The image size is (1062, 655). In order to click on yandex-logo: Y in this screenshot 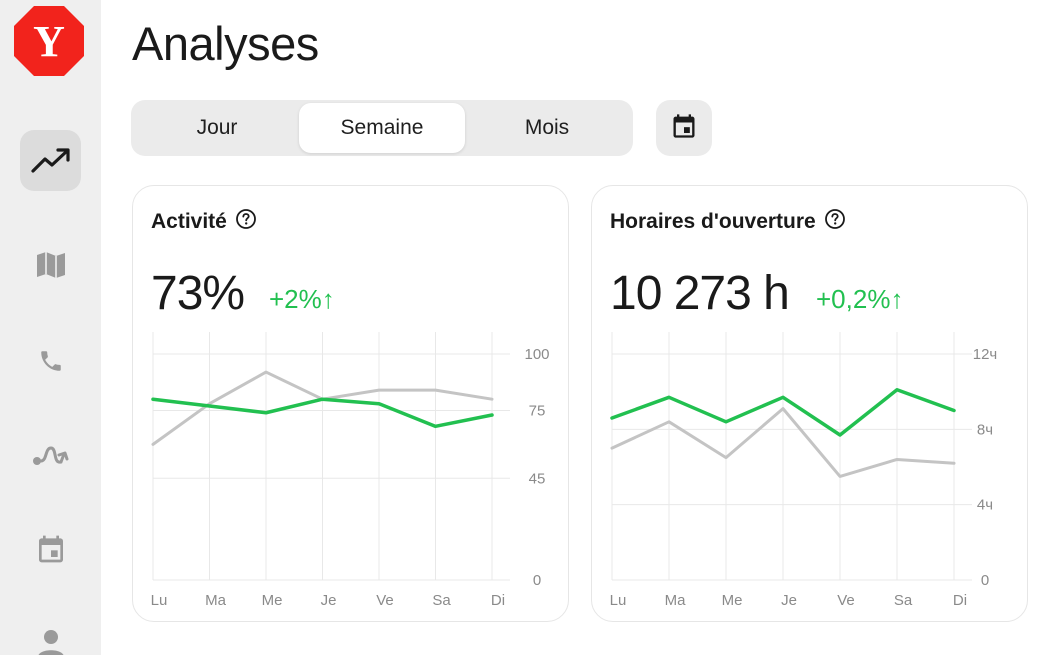, I will do `click(49, 41)`.